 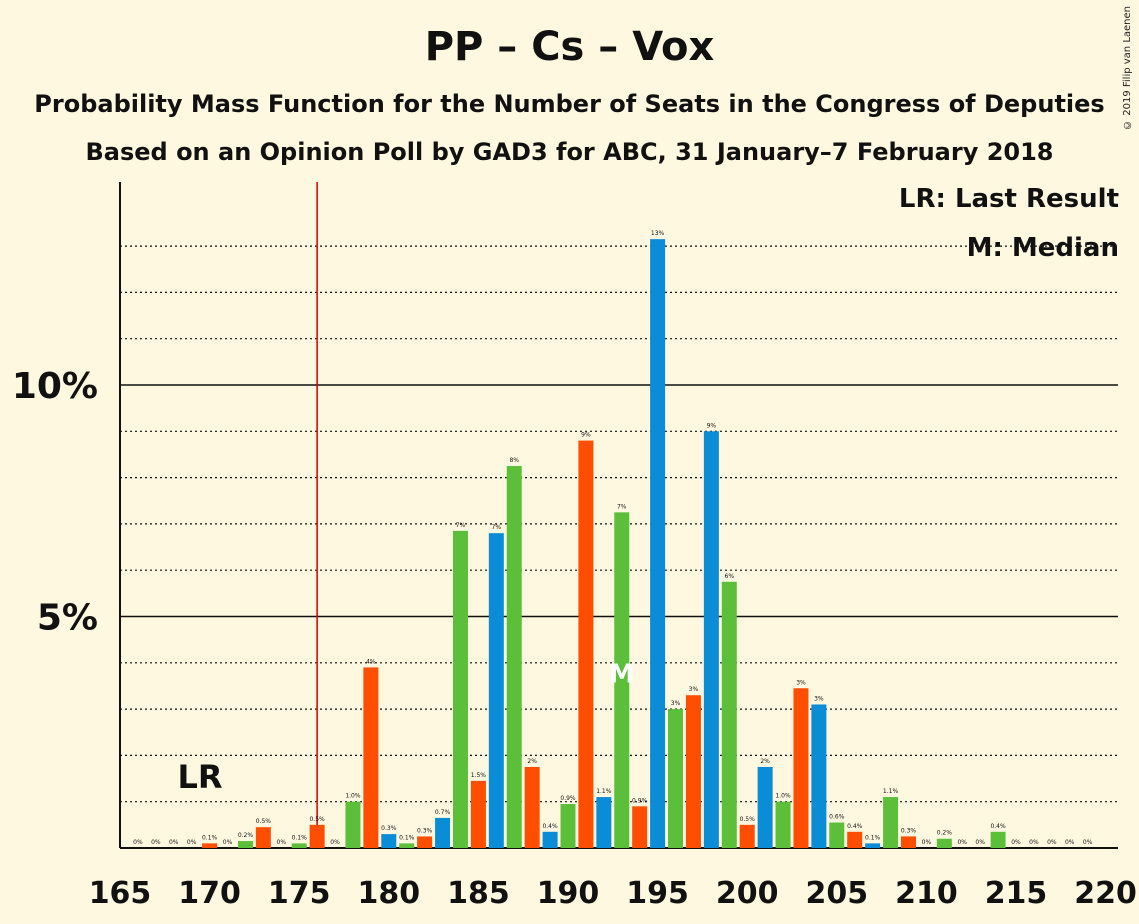 I want to click on x-tick-label: 205, so click(x=836, y=893).